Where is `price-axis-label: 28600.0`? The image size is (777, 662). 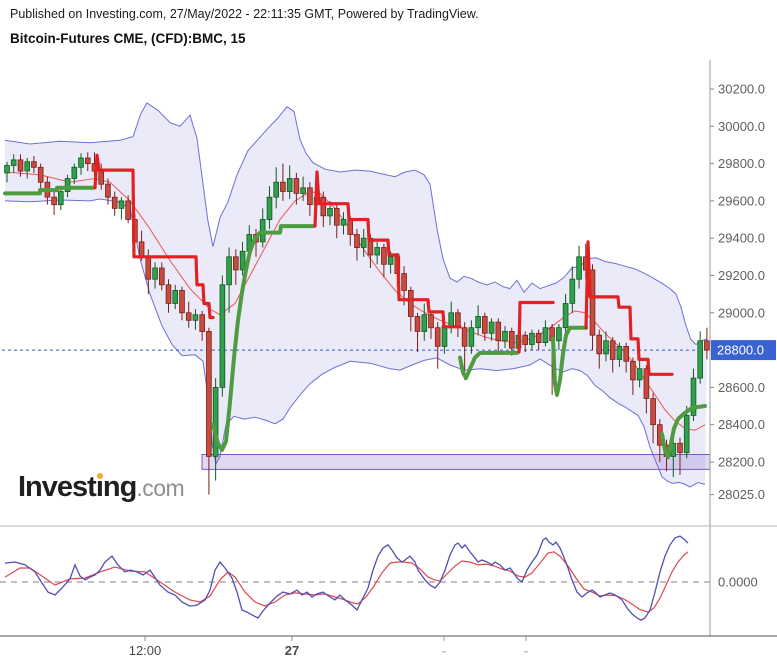
price-axis-label: 28600.0 is located at coordinates (741, 387).